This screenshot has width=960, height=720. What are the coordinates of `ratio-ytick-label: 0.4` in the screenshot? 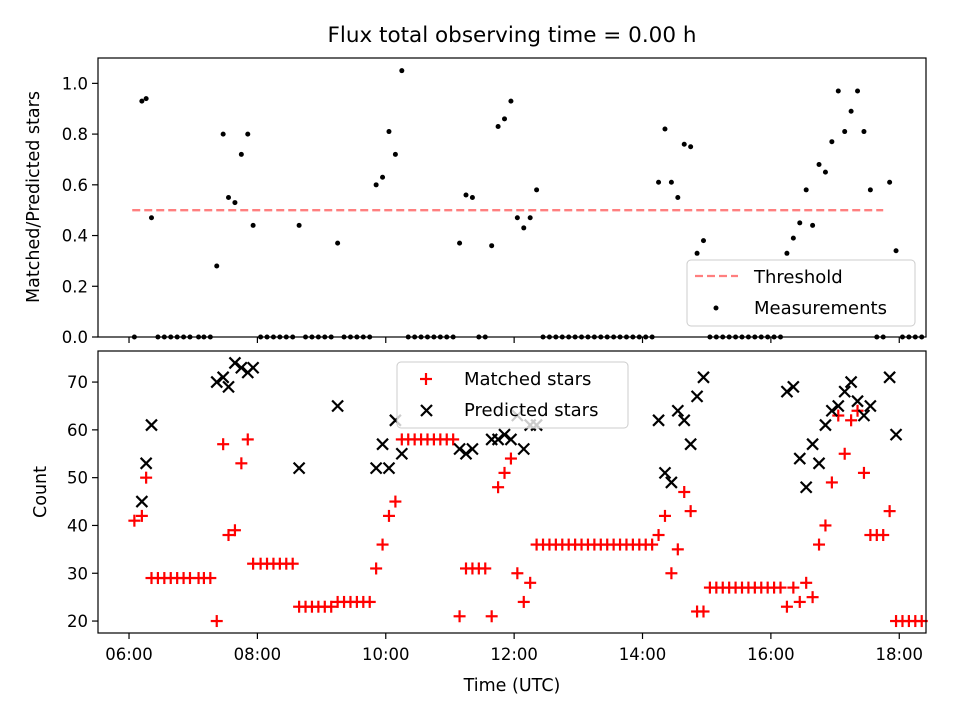 It's located at (75, 236).